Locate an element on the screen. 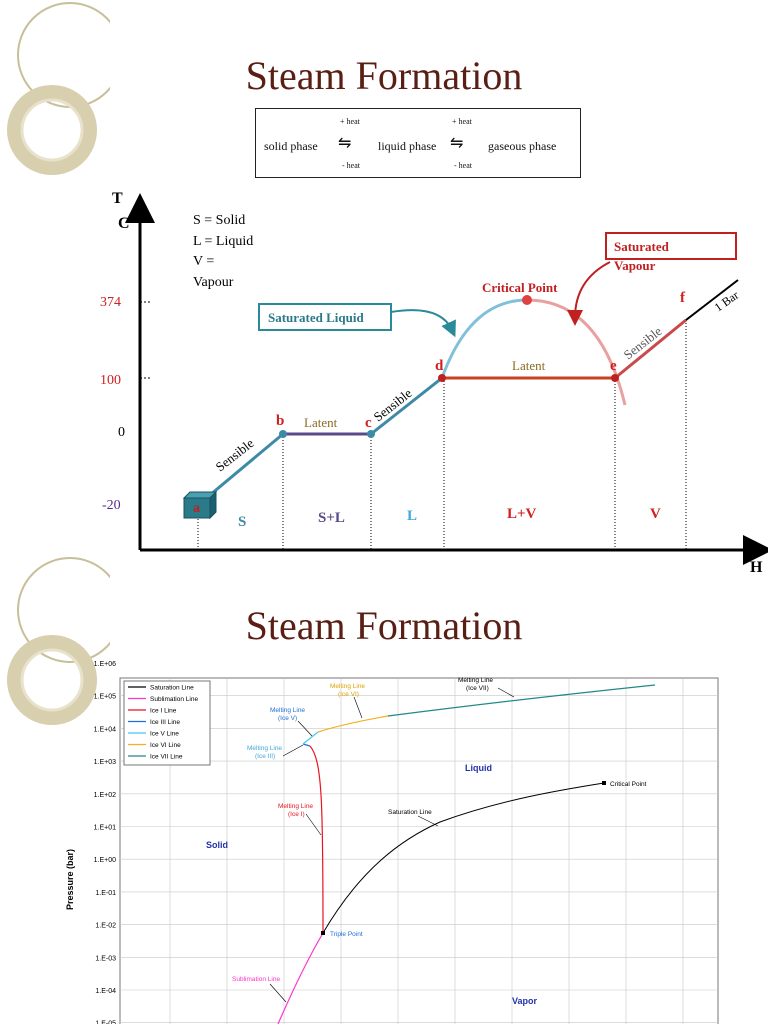  point-b: b is located at coordinates (280, 421).